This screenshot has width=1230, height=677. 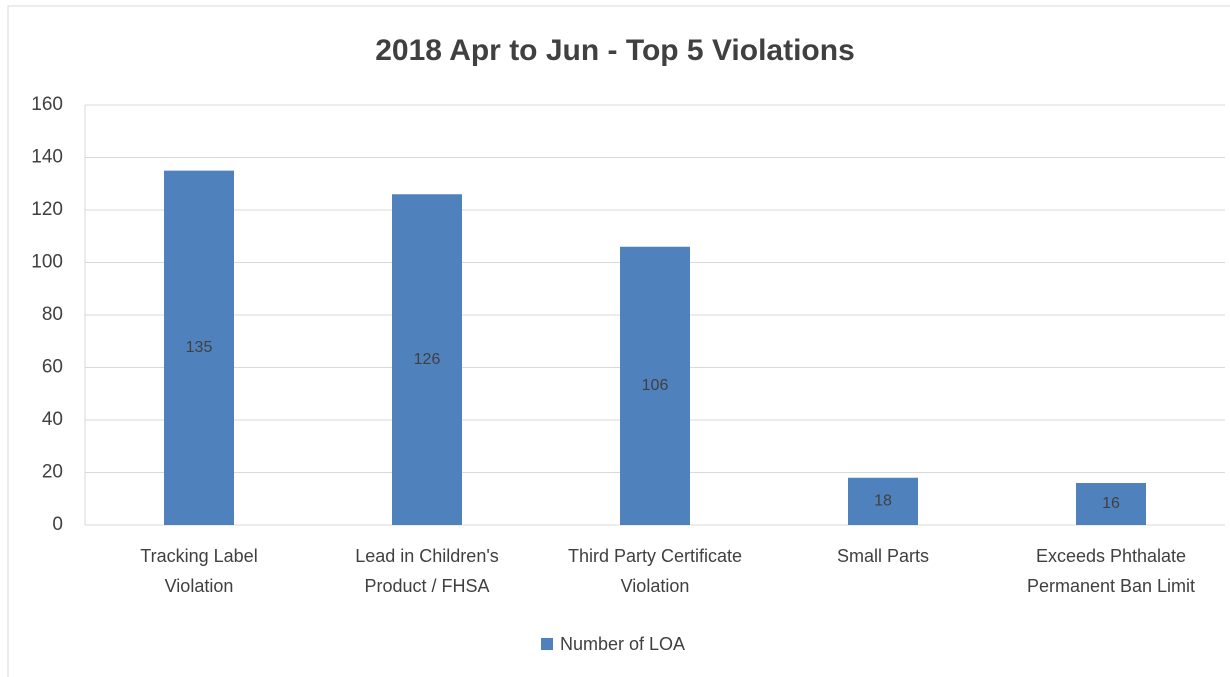 I want to click on data-label: 106, so click(x=655, y=385).